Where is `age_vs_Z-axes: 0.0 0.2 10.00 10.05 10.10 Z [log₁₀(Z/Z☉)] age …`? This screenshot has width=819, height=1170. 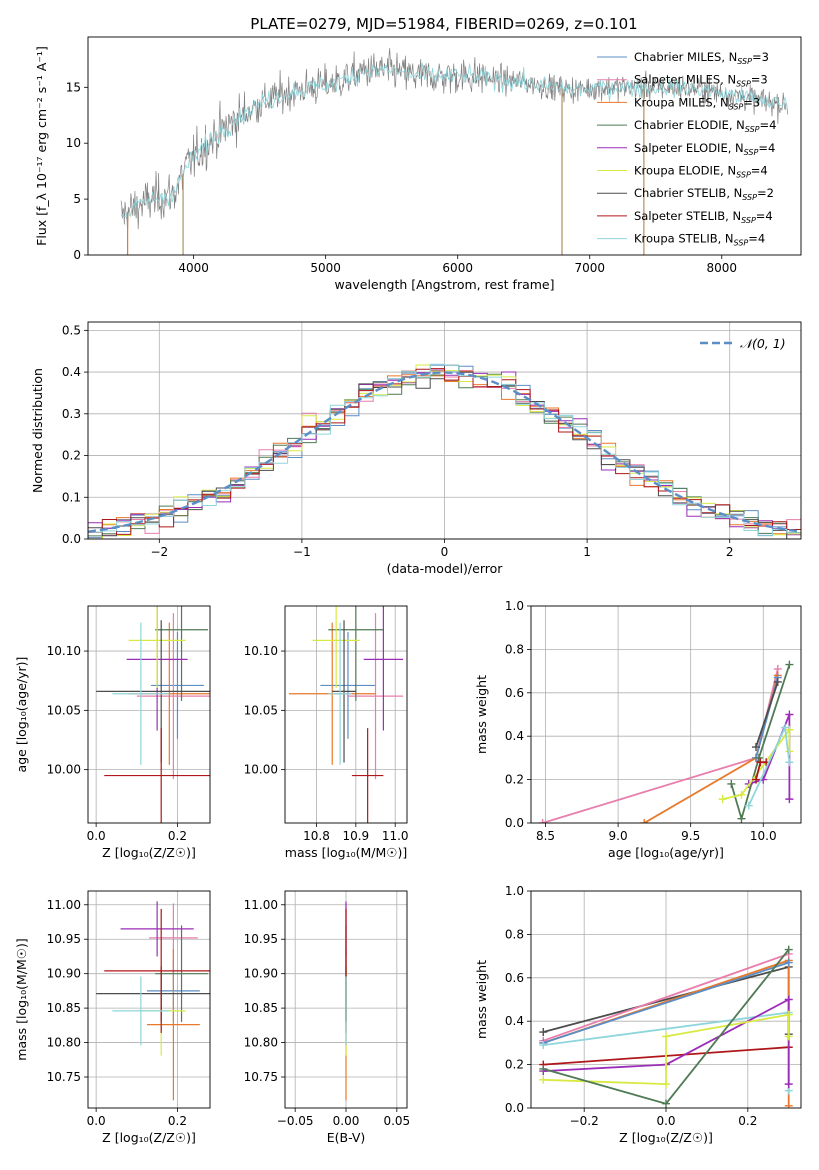 age_vs_Z-axes: 0.0 0.2 10.00 10.05 10.10 Z [log₁₀(Z/Z☉)] age … is located at coordinates (112, 732).